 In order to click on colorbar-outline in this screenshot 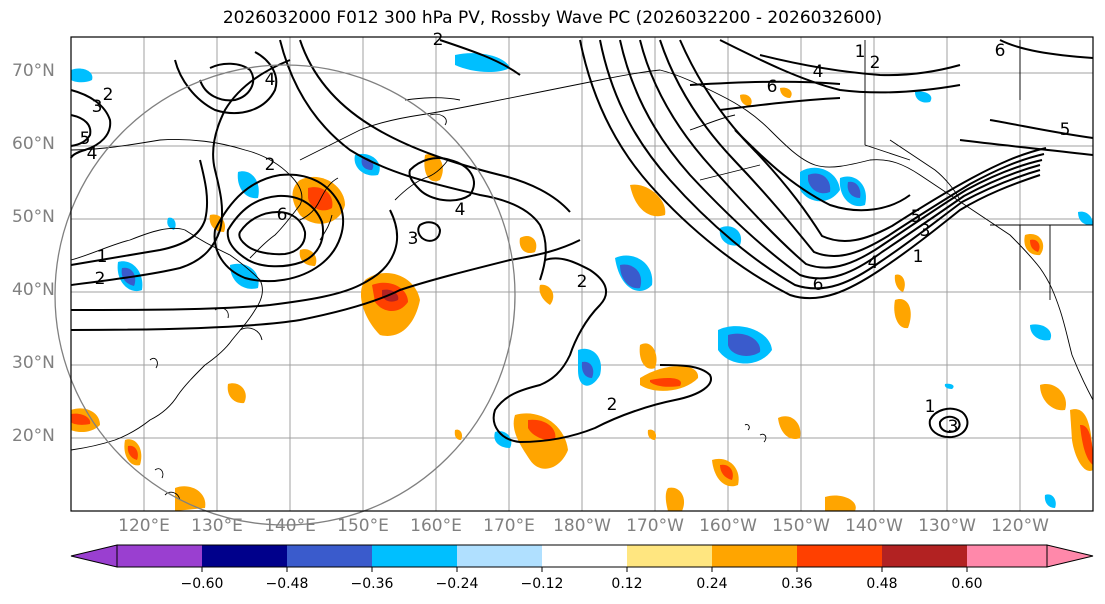, I will do `click(582, 556)`.